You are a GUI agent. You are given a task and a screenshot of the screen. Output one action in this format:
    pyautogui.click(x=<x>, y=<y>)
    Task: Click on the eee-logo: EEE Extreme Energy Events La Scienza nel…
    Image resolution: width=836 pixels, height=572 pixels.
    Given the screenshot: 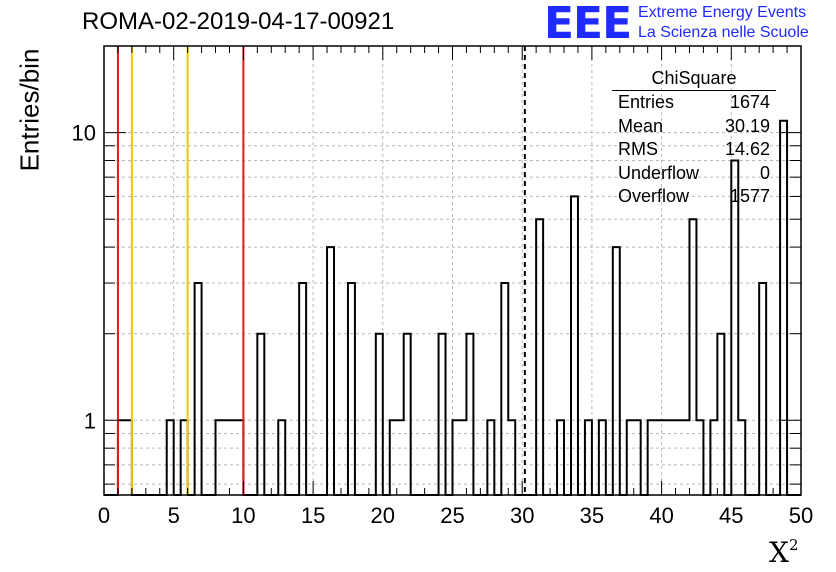 What is the action you would take?
    pyautogui.click(x=689, y=24)
    